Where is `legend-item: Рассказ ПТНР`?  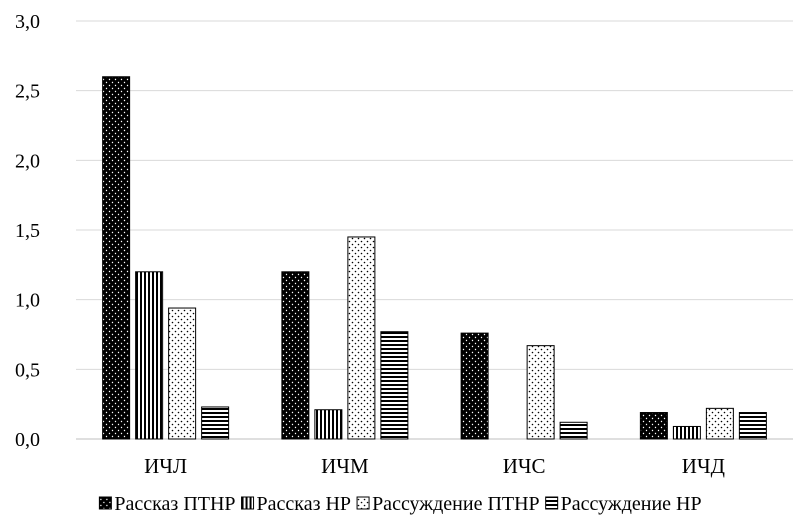
legend-item: Рассказ ПТНР is located at coordinates (167, 504).